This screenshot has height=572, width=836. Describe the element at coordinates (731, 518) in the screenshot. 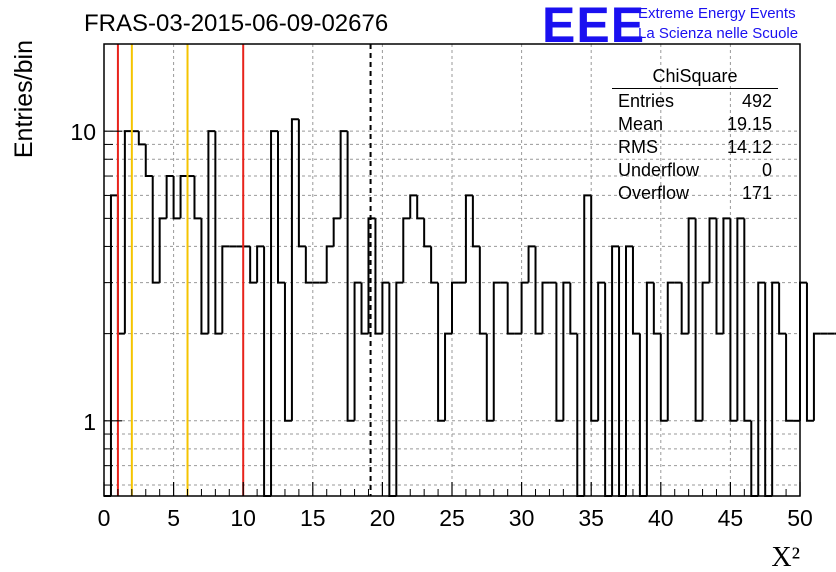

I see `x-tick-label: 45` at that location.